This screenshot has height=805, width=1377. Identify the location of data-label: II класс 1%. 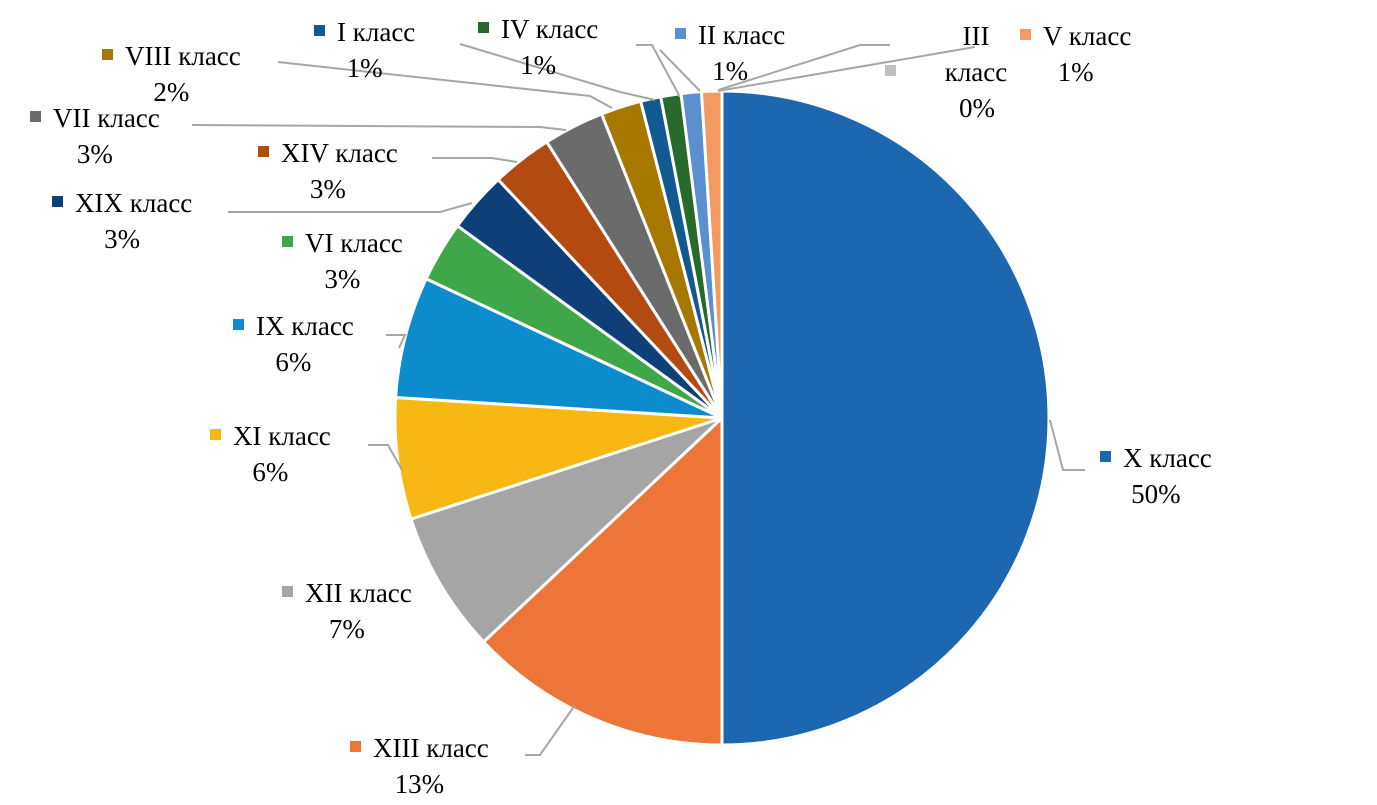
(730, 53).